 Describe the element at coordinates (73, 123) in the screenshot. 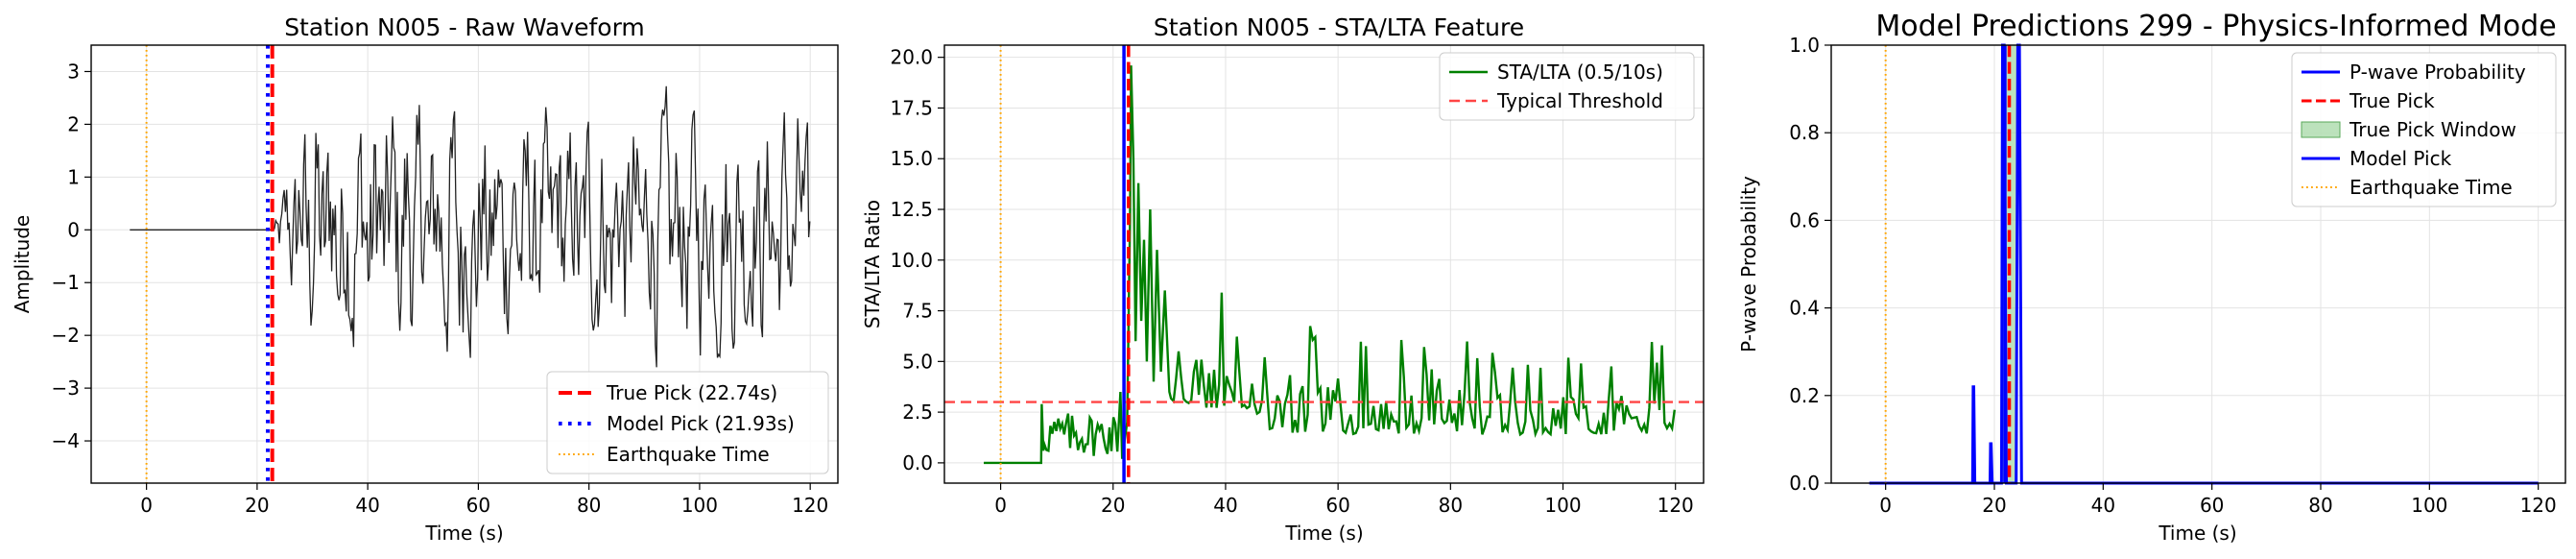

I see `y-tick-label: 2` at that location.